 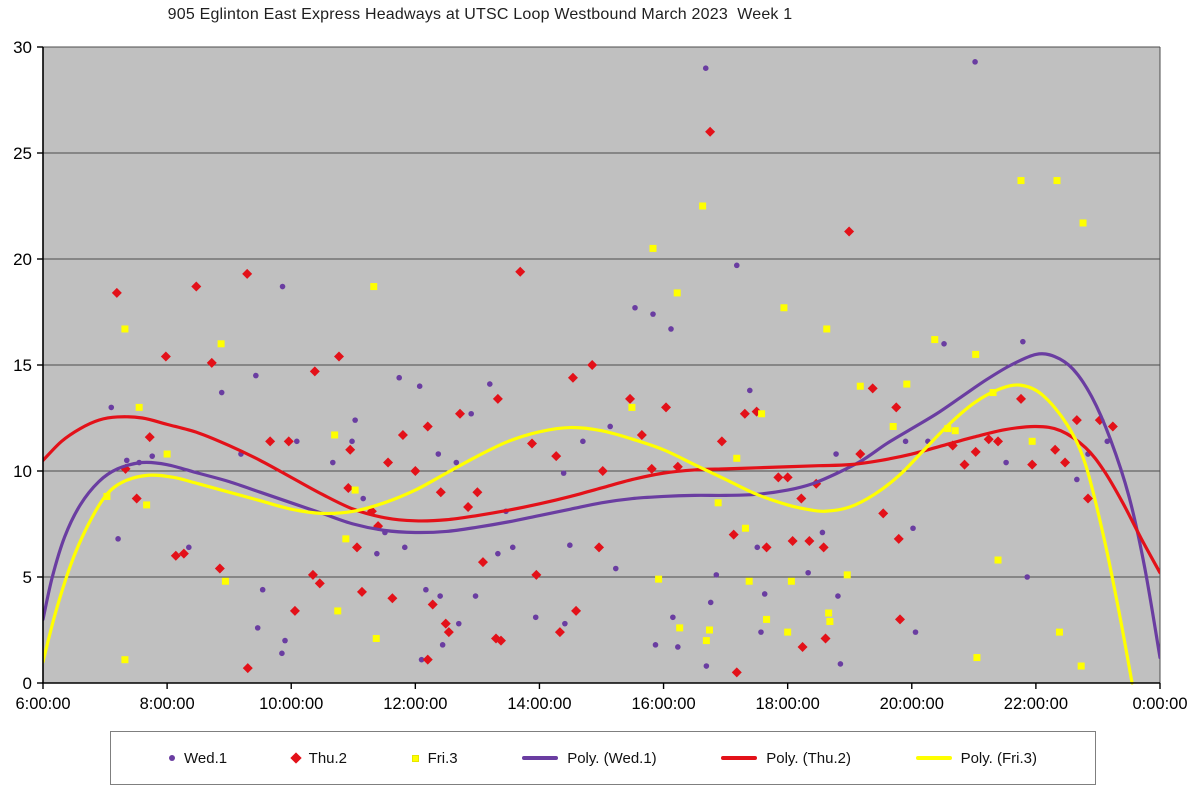 What do you see at coordinates (912, 704) in the screenshot?
I see `x-tick-label: 20:00:00` at bounding box center [912, 704].